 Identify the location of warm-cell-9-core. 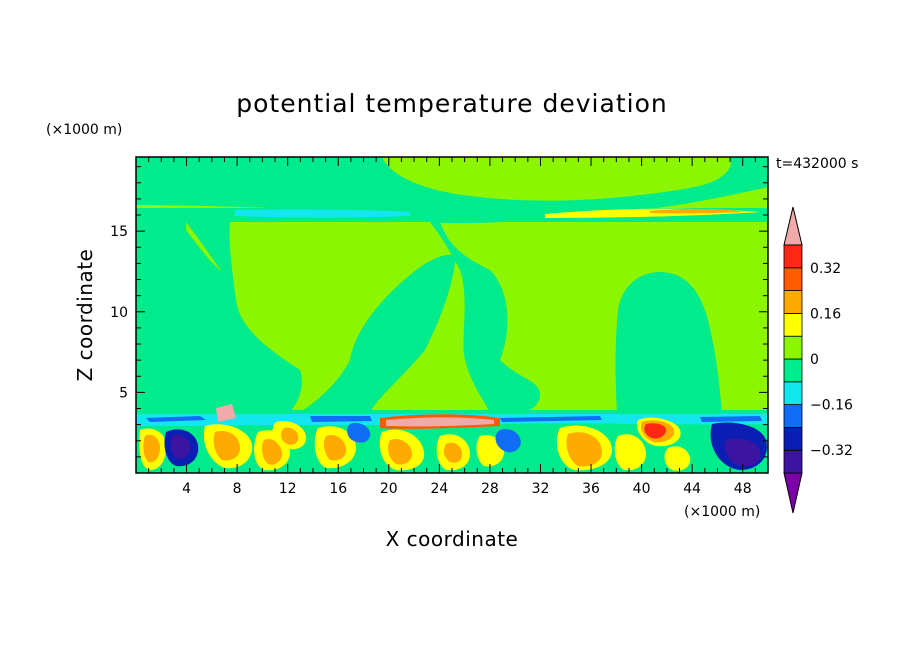
(584, 449).